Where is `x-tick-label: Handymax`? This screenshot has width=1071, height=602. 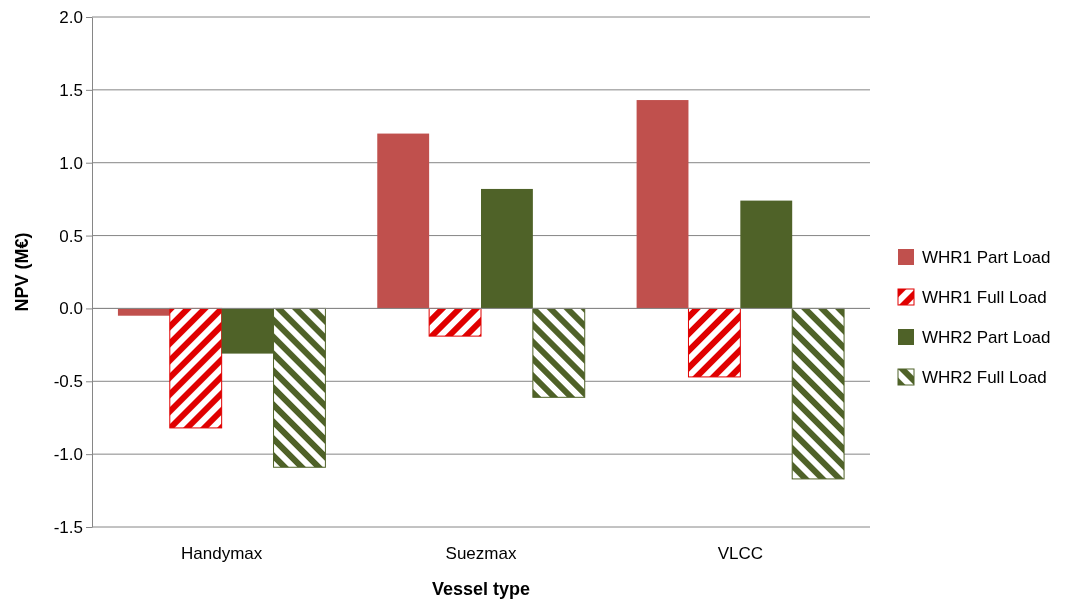
x-tick-label: Handymax is located at coordinates (222, 554).